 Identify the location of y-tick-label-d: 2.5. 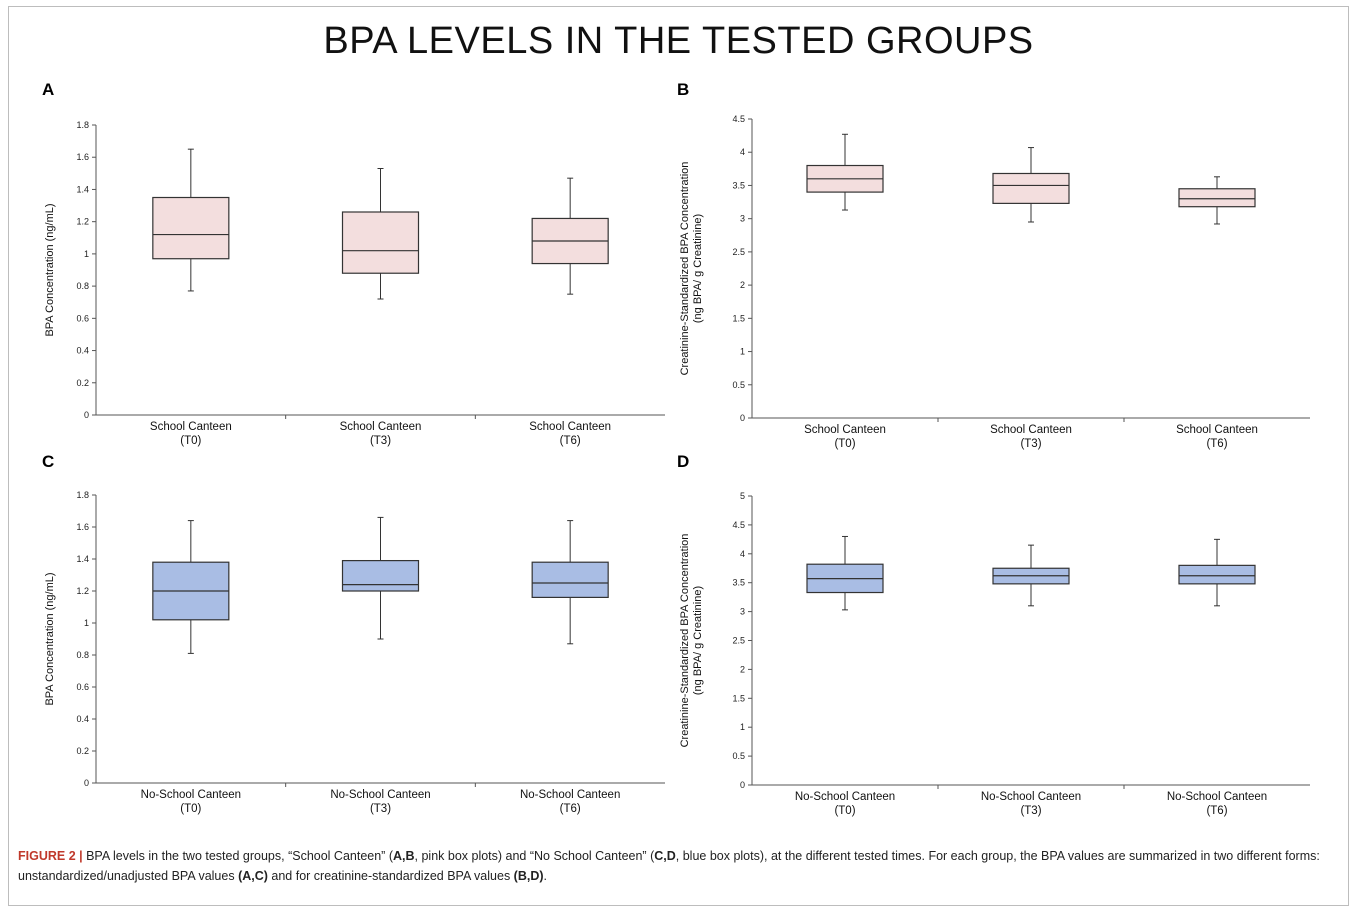
(738, 641).